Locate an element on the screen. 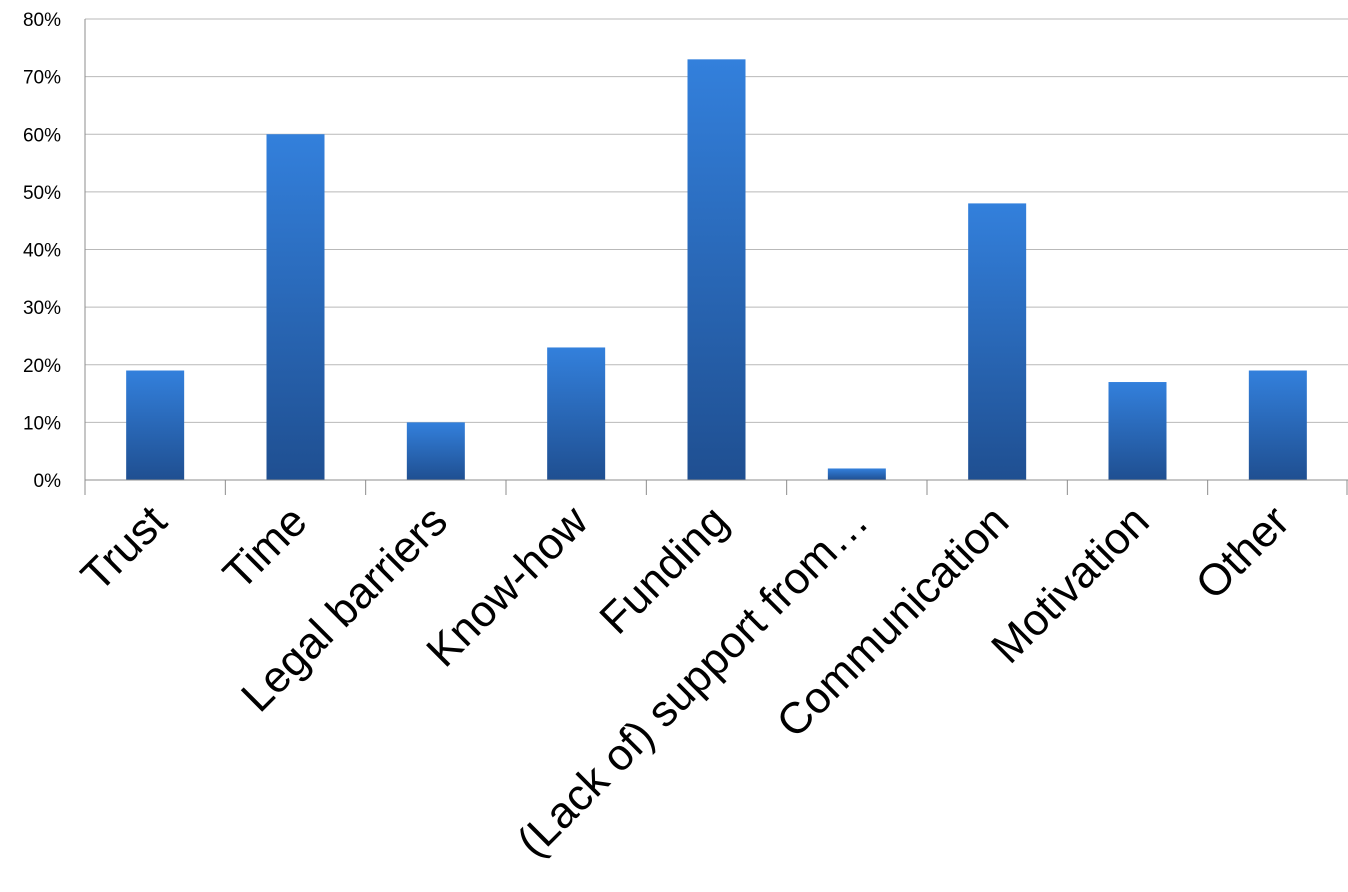  y-axis-ticks: 0% 10% 20% 30% 40% 50% 60% 70% 80% is located at coordinates (42, 251).